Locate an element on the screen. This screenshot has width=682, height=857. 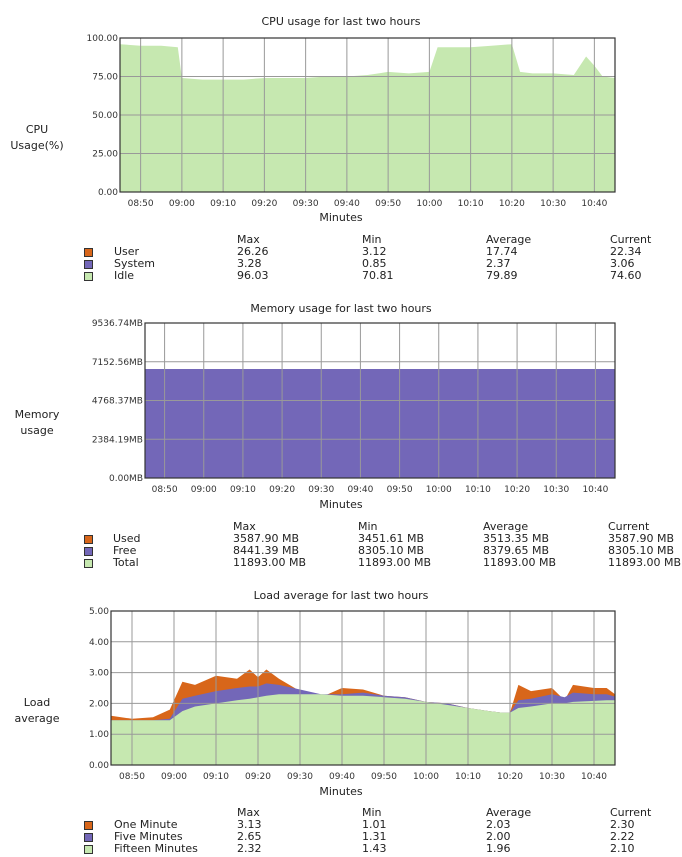
y-tick-label: 3.00 is located at coordinates (99, 674).